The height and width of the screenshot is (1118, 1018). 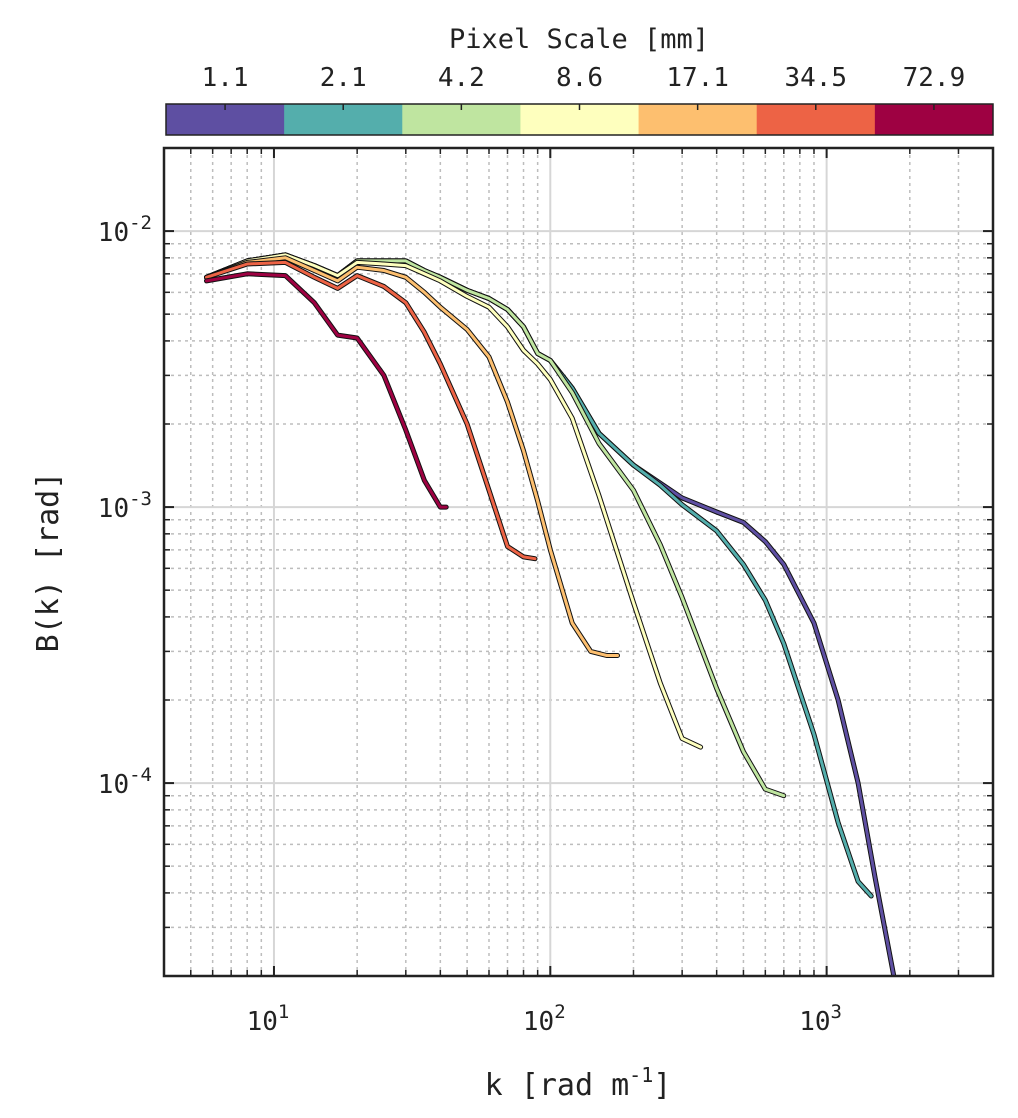 I want to click on y-axis-label: B(k) [rad], so click(x=48, y=562).